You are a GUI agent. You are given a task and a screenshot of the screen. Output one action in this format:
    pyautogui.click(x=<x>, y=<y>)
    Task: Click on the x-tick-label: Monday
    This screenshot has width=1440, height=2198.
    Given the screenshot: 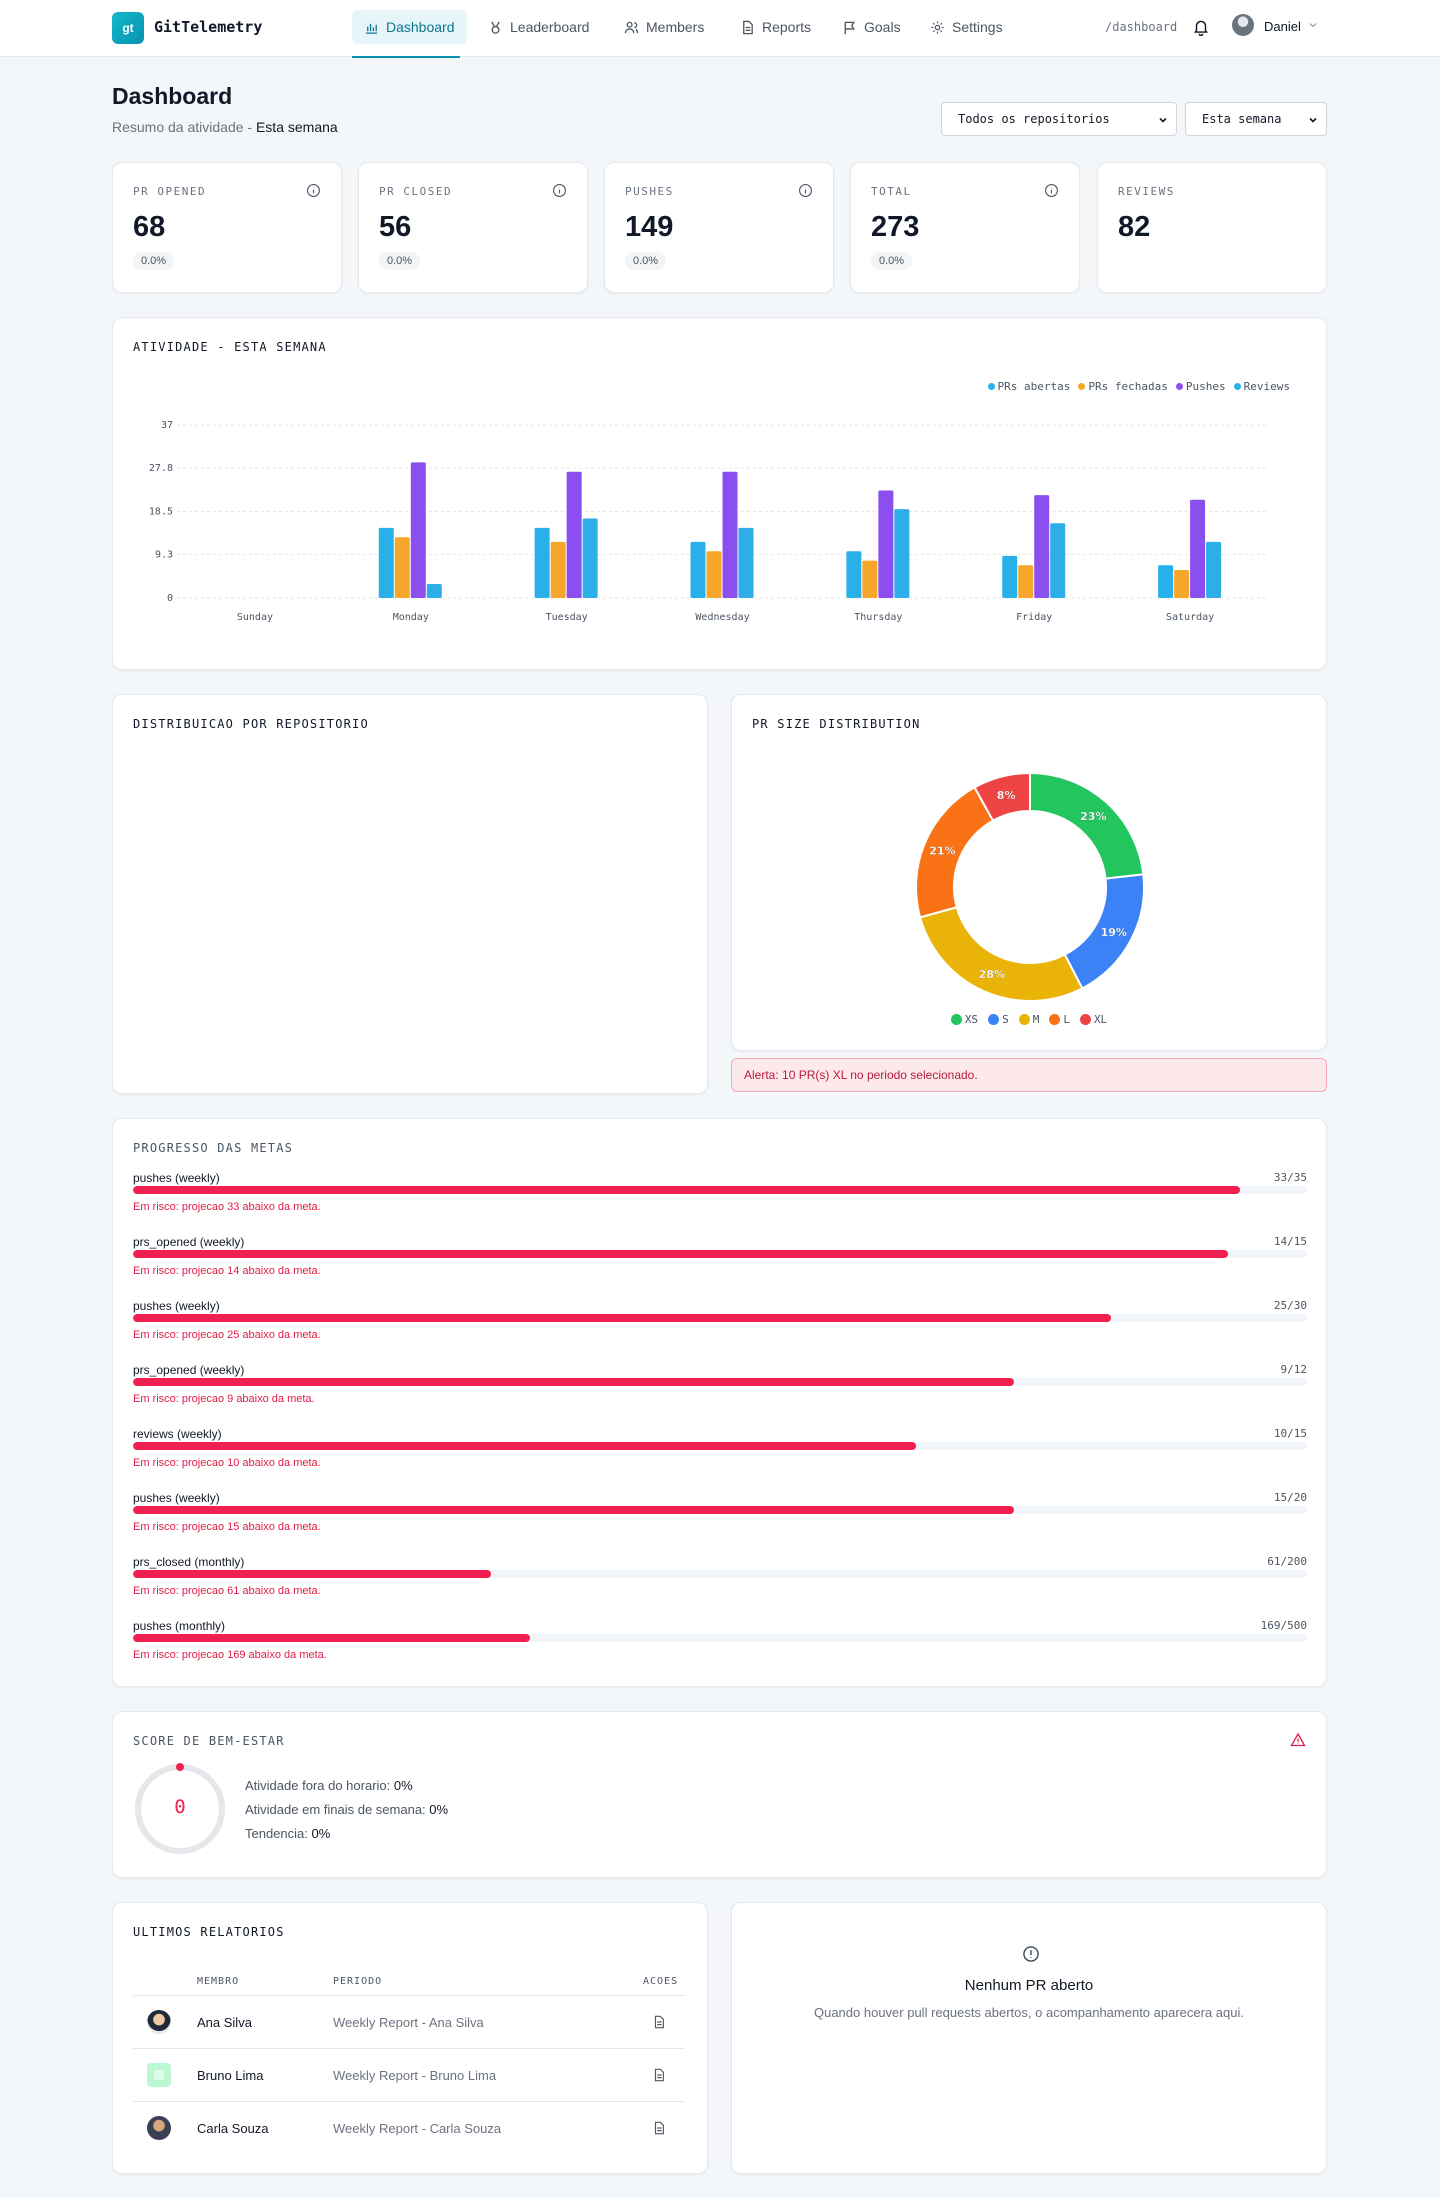 What is the action you would take?
    pyautogui.click(x=411, y=617)
    